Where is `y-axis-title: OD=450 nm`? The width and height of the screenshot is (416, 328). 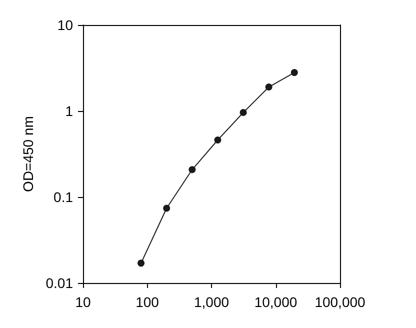 y-axis-title: OD=450 nm is located at coordinates (28, 154).